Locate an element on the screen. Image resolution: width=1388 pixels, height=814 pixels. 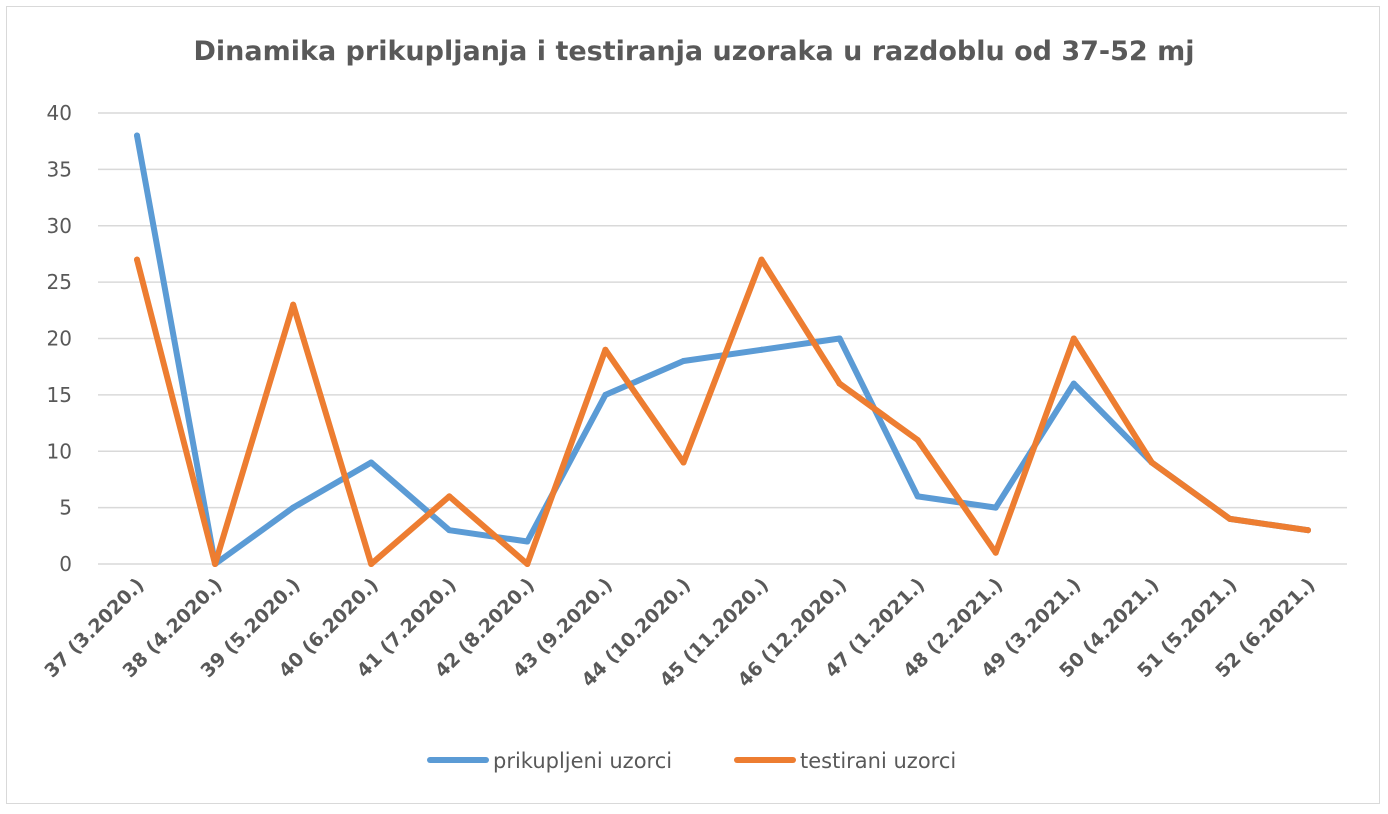
y-tick-label: 5 is located at coordinates (65, 508).